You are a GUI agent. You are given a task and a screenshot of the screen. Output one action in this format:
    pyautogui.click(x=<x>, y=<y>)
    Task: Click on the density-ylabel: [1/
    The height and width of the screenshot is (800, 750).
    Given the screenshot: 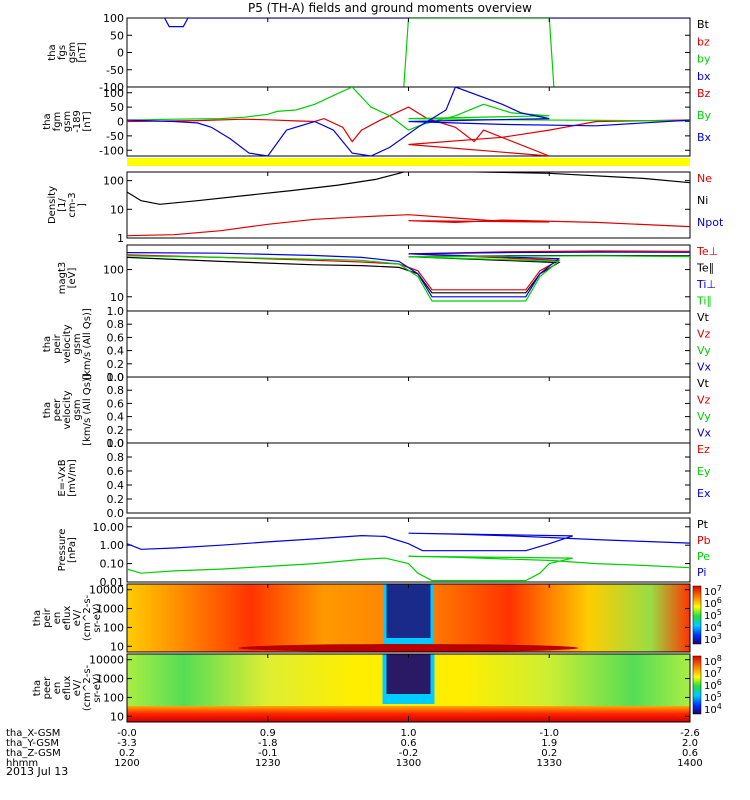 What is the action you would take?
    pyautogui.click(x=62, y=205)
    